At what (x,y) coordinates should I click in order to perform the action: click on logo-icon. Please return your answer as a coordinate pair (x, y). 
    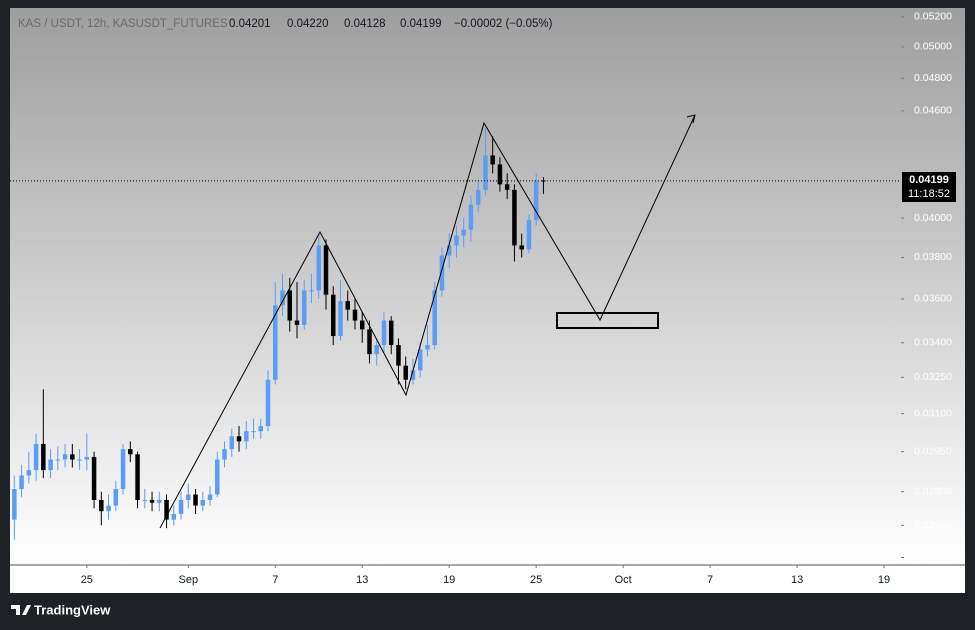
    Looking at the image, I should click on (21, 610).